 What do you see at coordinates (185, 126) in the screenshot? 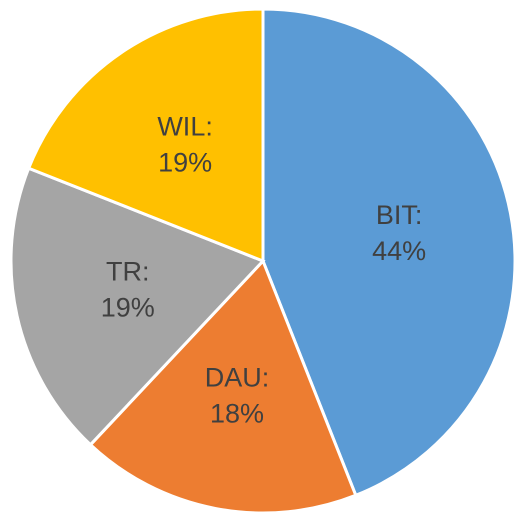
I see `slice-category-label: WIL:` at bounding box center [185, 126].